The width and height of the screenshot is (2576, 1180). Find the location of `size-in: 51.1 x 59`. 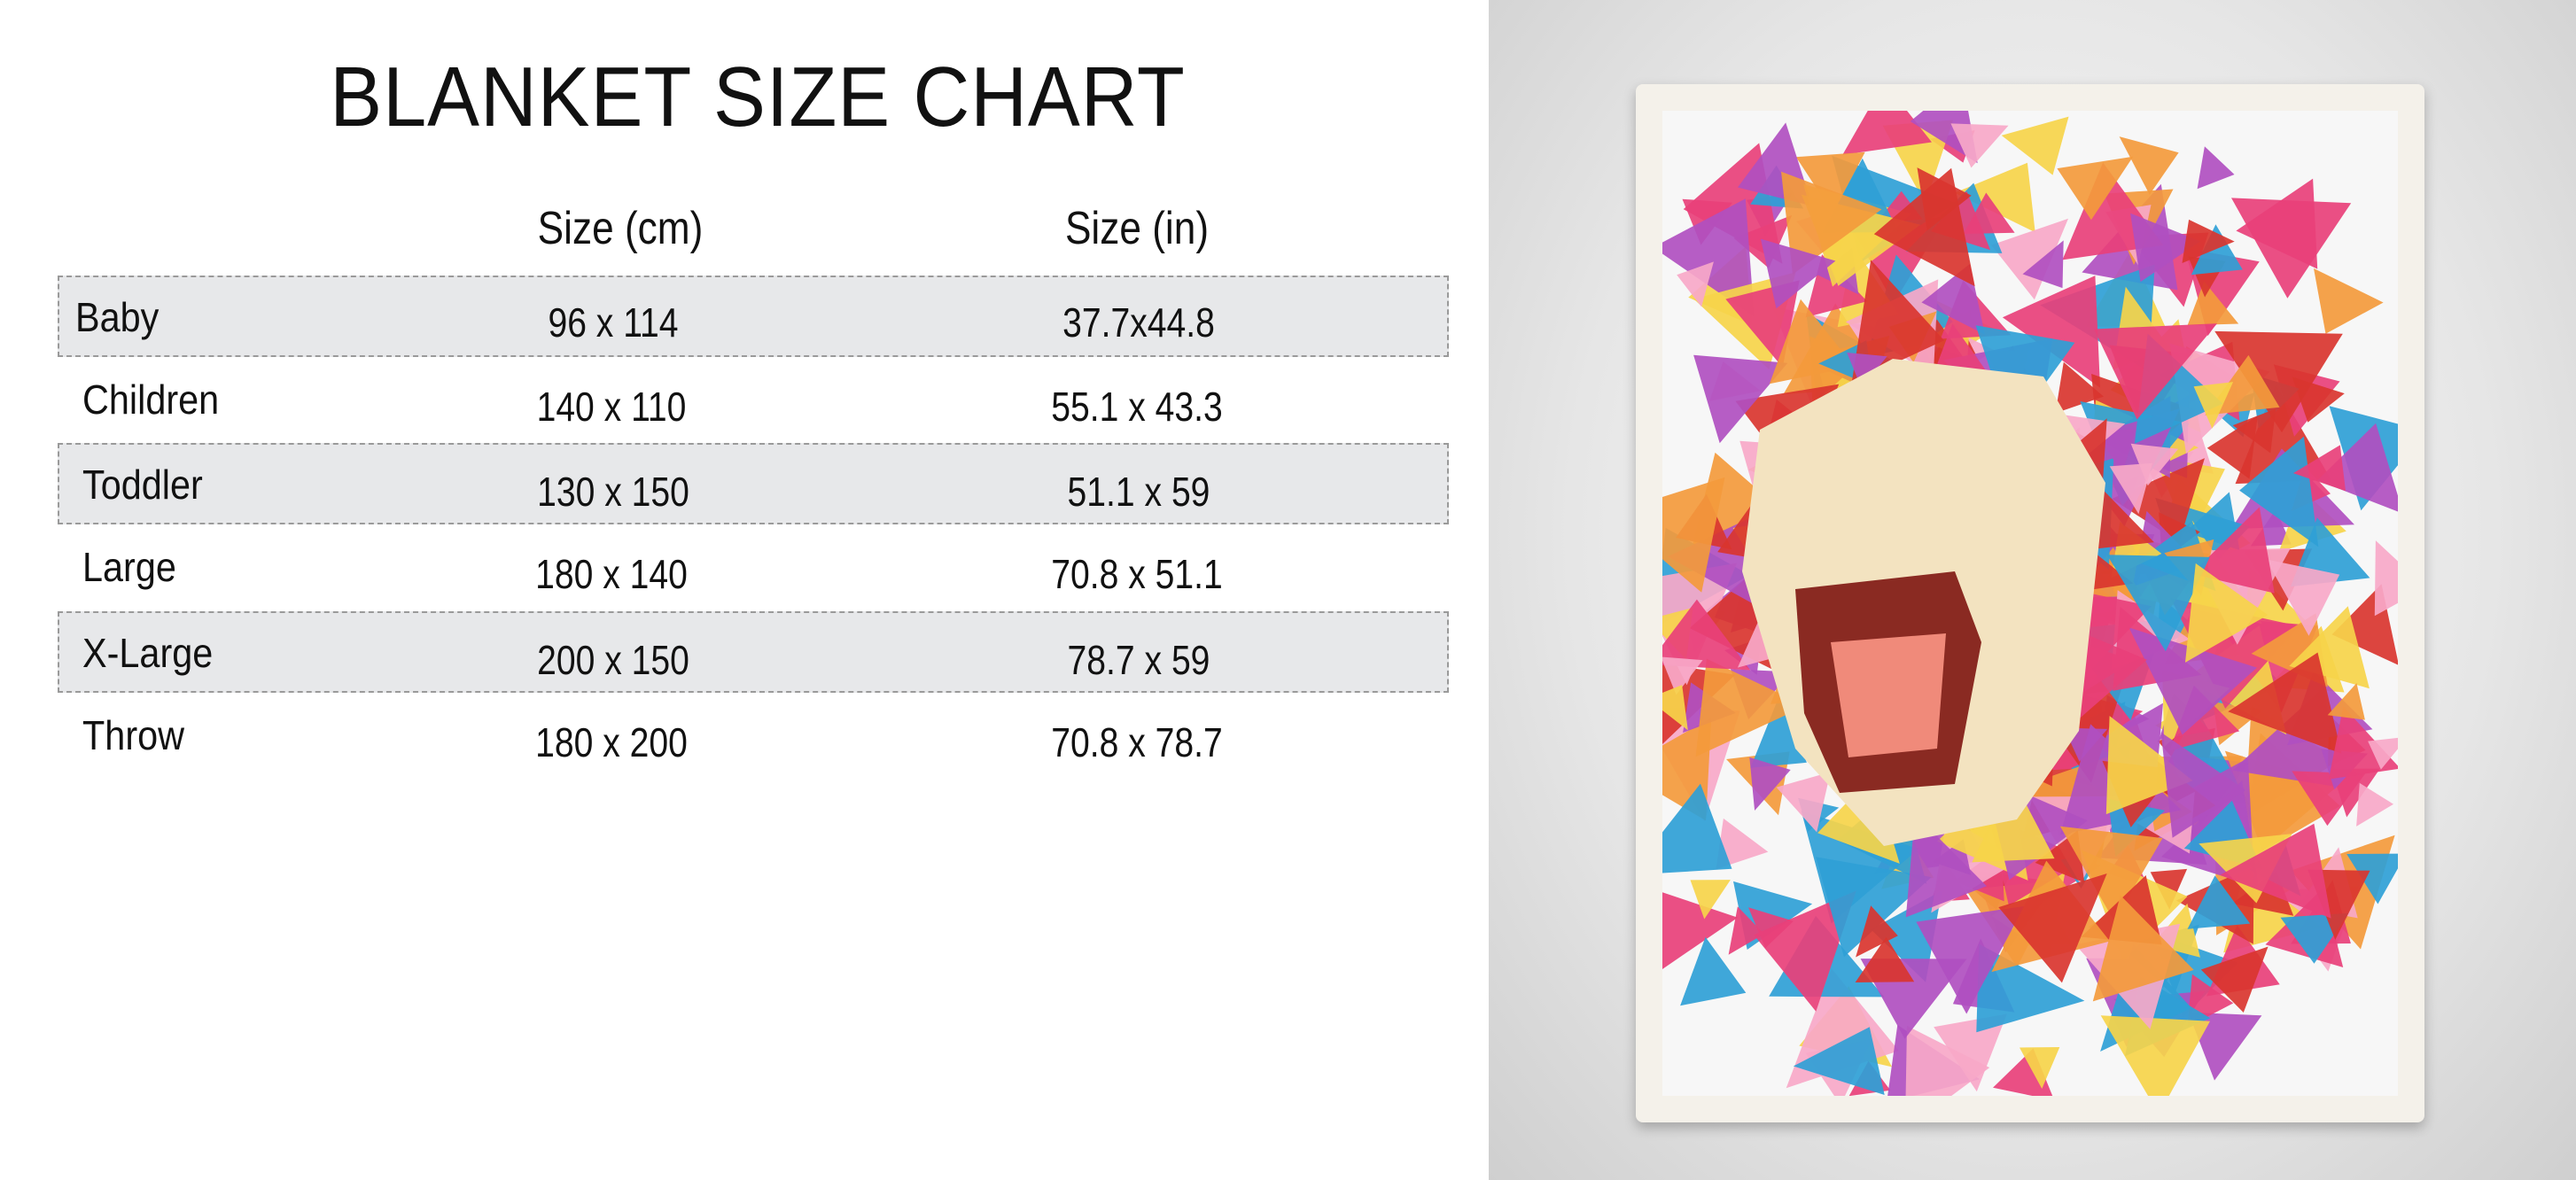

size-in: 51.1 x 59 is located at coordinates (1139, 492).